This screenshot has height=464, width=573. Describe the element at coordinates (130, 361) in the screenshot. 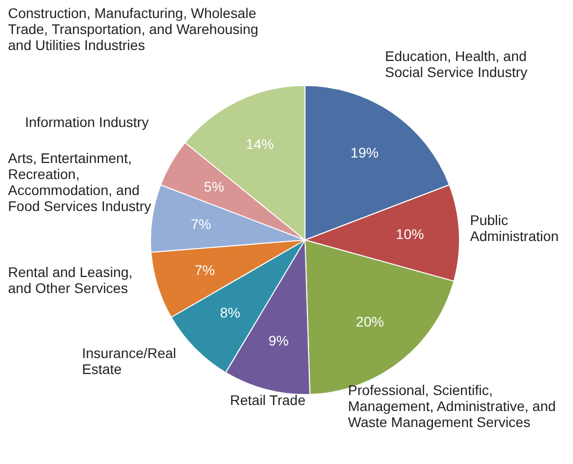

I see `slice-label: Insurance/Real Estate` at that location.